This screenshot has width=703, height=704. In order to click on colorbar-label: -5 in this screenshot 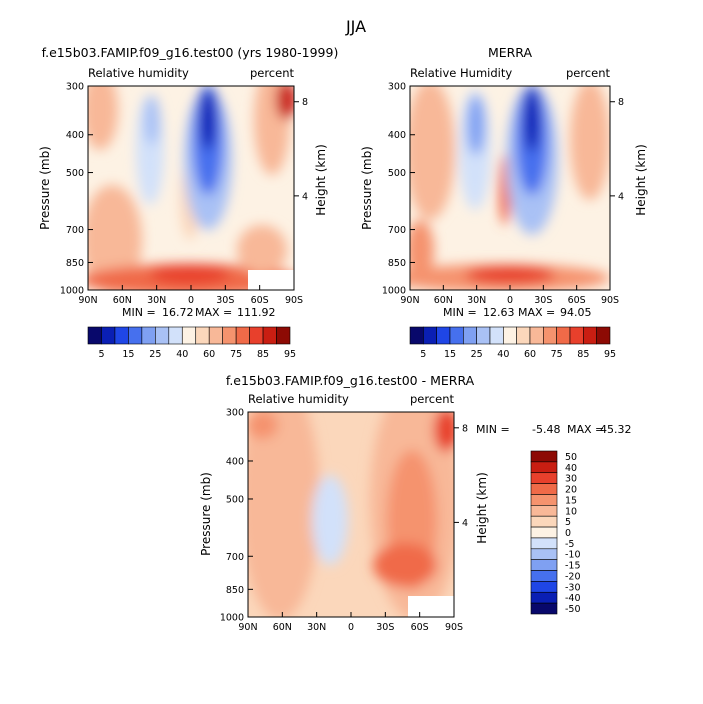, I will do `click(569, 544)`.